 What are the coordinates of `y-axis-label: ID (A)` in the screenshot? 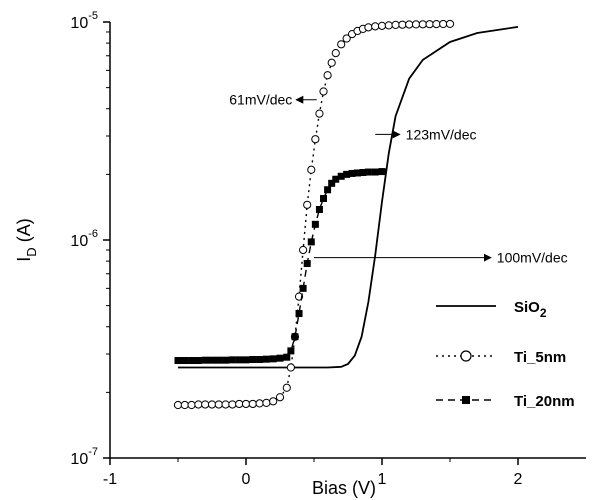 It's located at (26, 239).